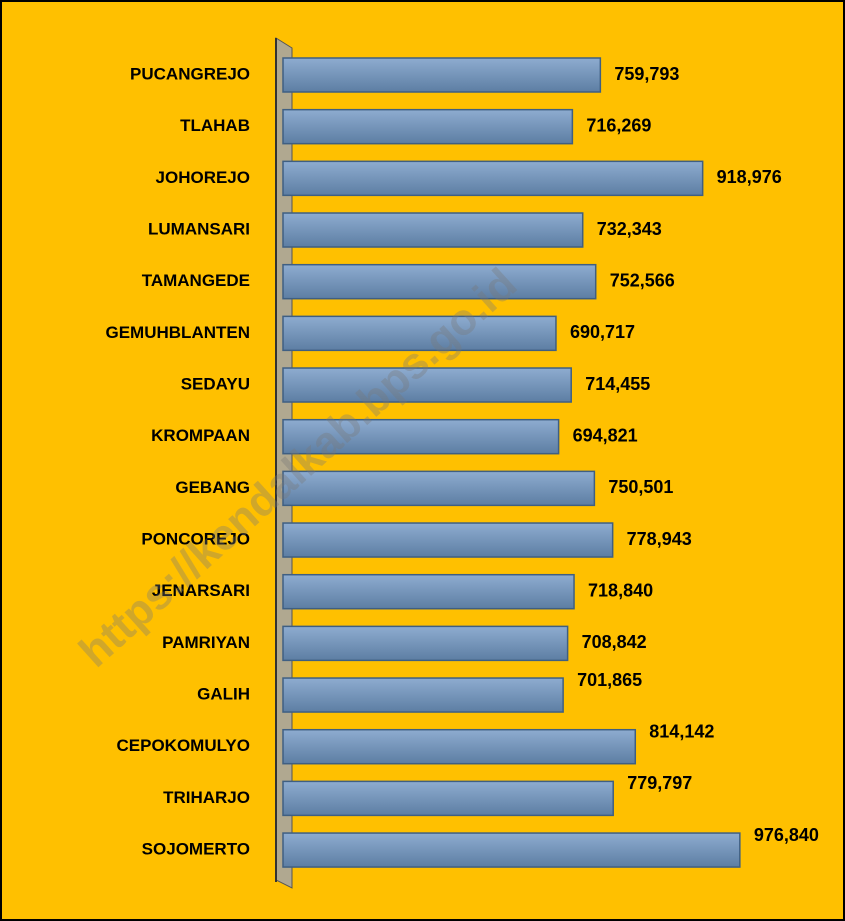 Image resolution: width=845 pixels, height=921 pixels. What do you see at coordinates (659, 539) in the screenshot?
I see `value-label: 778,943` at bounding box center [659, 539].